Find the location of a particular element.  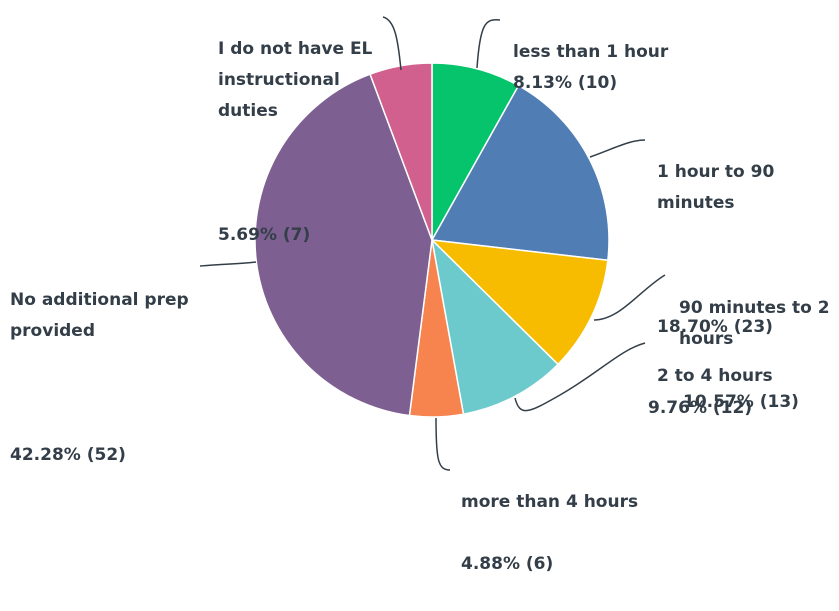

slice-name: No additional prep provided is located at coordinates (99, 315).